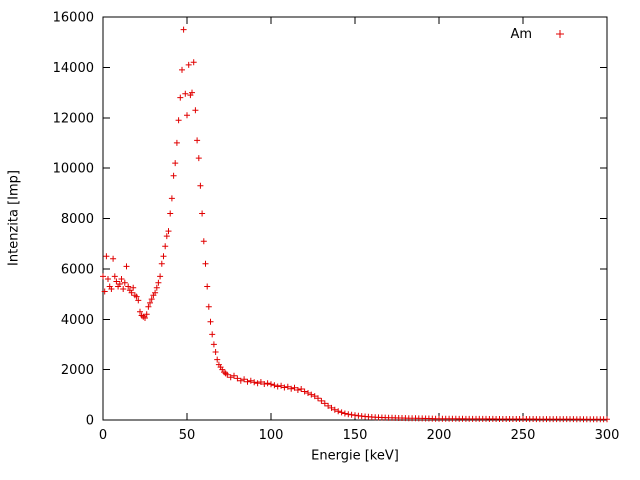  Describe the element at coordinates (187, 435) in the screenshot. I see `x-tick-label: 50` at that location.